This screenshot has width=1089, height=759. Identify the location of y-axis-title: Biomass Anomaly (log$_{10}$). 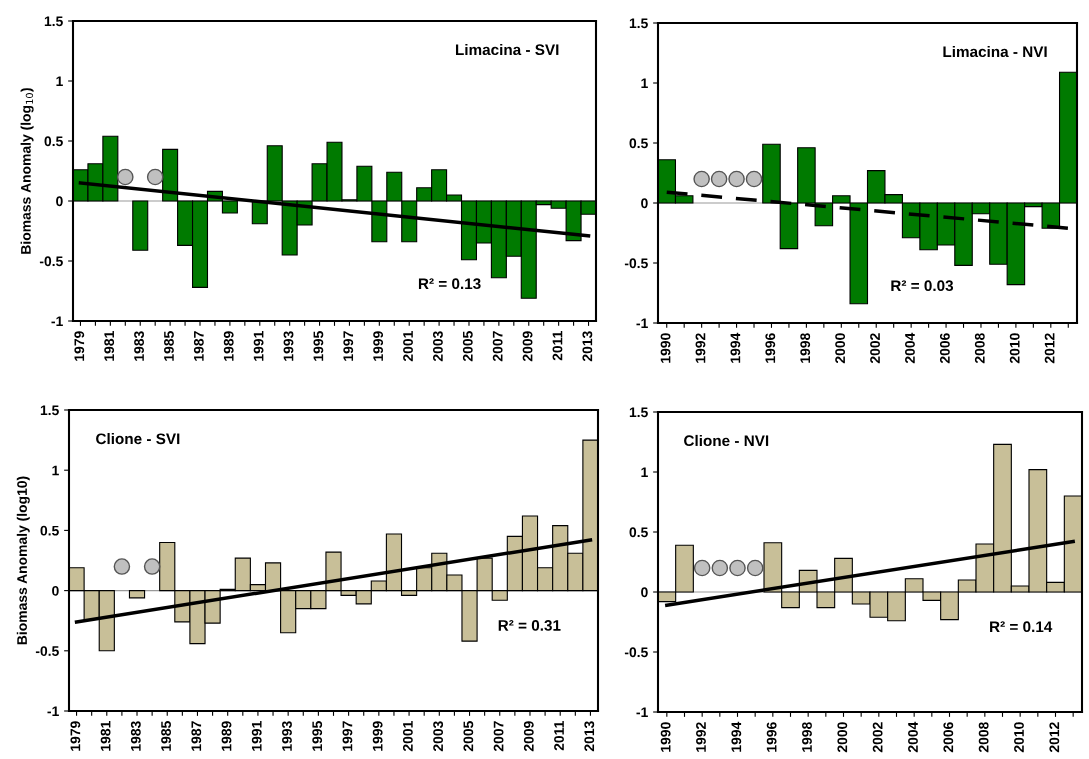
(27, 171).